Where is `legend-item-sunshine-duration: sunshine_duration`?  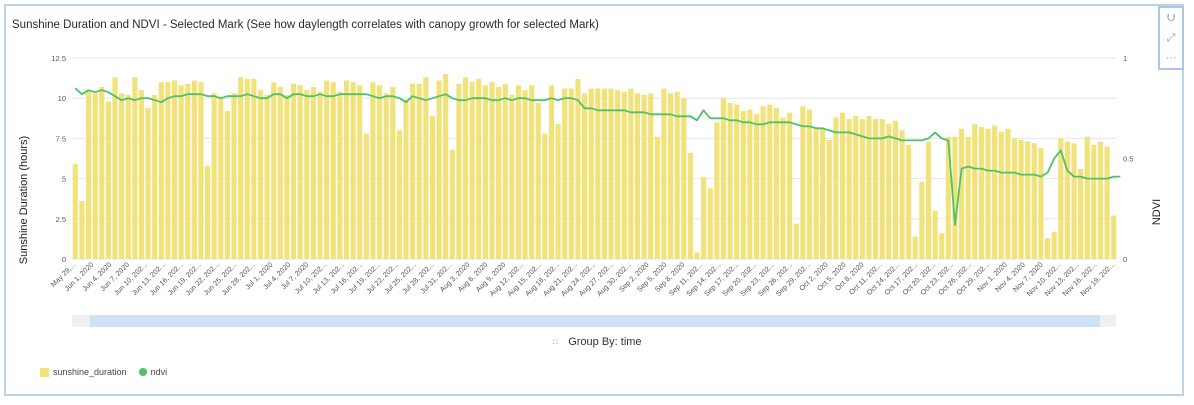 legend-item-sunshine-duration: sunshine_duration is located at coordinates (83, 372).